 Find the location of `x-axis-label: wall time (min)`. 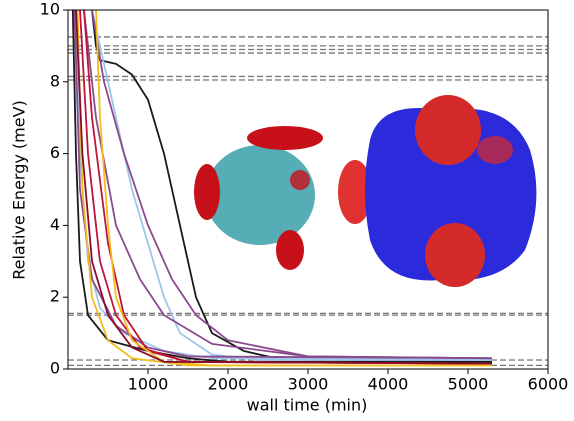

x-axis-label: wall time (min) is located at coordinates (307, 405).